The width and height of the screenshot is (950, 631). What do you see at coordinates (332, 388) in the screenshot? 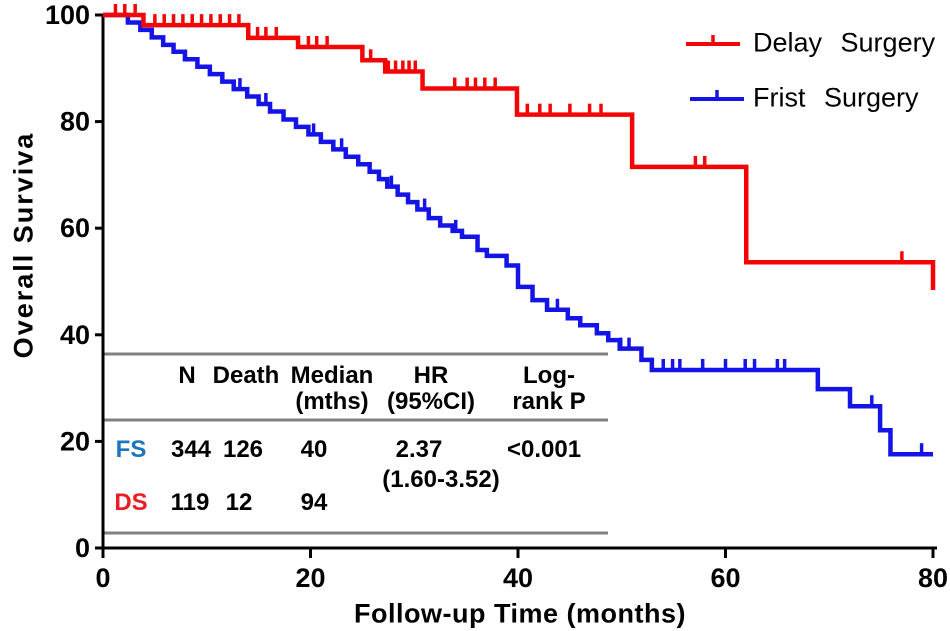
I see `table-header-median: Median (mths)` at bounding box center [332, 388].